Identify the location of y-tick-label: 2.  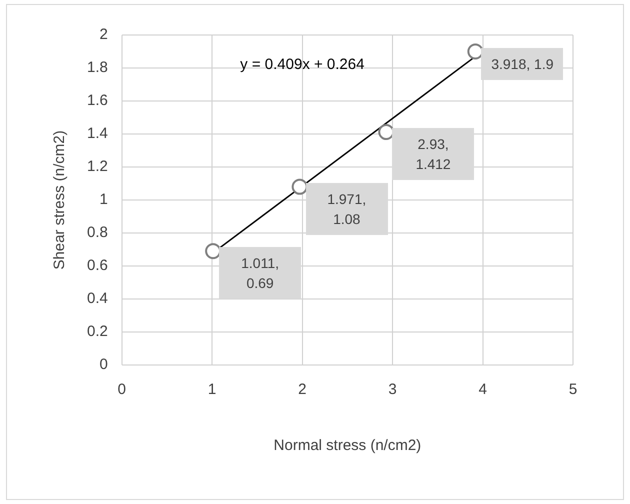
(104, 35).